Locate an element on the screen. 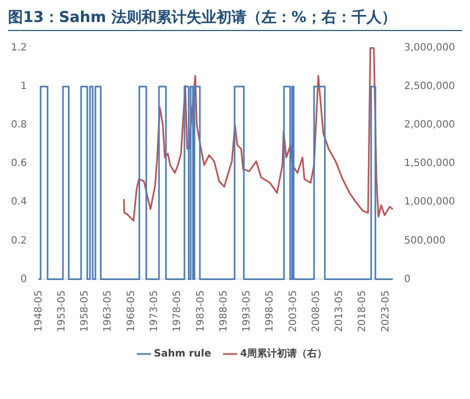 This screenshot has width=470, height=399. x-tick-label: 1988-05 is located at coordinates (224, 311).